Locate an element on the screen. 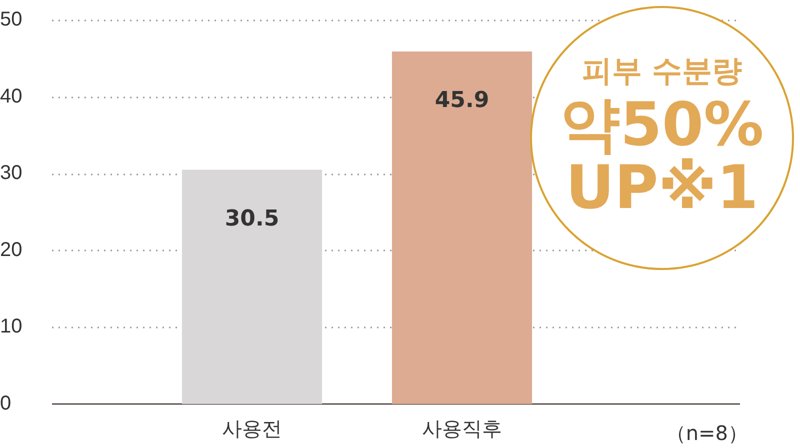  annotation: 피부 수분량 약50% UP※1 is located at coordinates (662, 138).